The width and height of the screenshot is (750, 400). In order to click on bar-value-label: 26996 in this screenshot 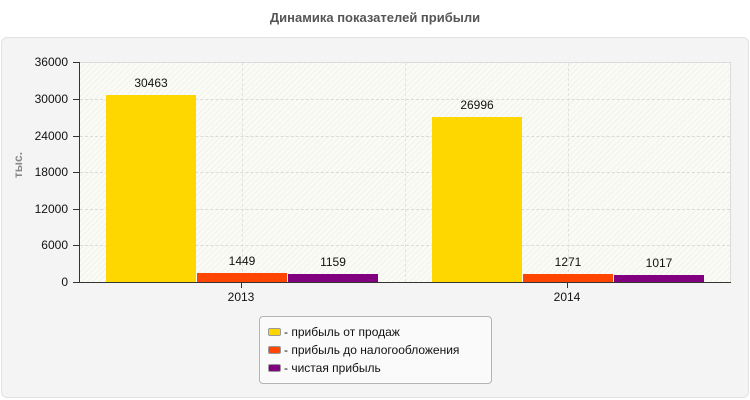, I will do `click(477, 105)`.